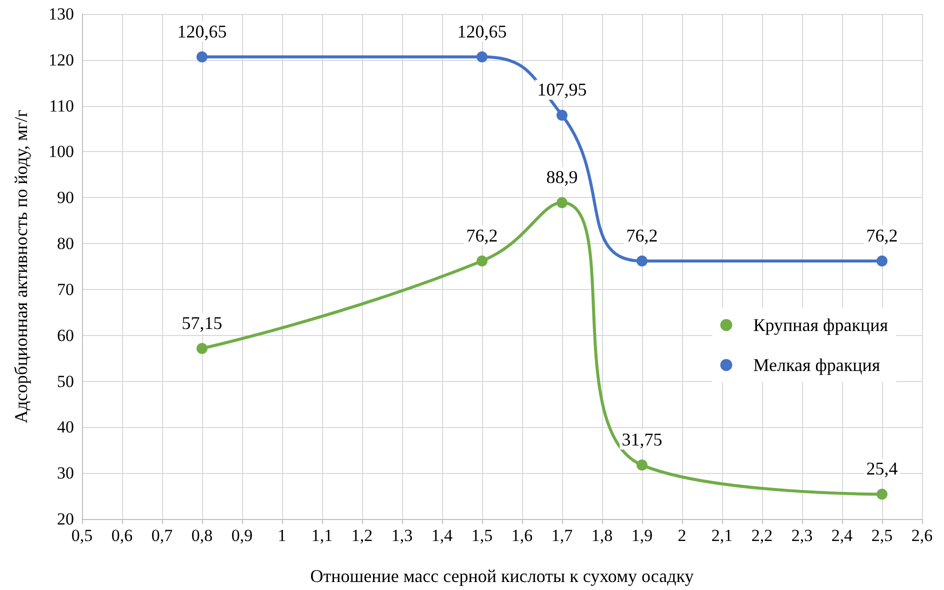  Describe the element at coordinates (322, 535) in the screenshot. I see `x-tick-label: 1,1` at that location.